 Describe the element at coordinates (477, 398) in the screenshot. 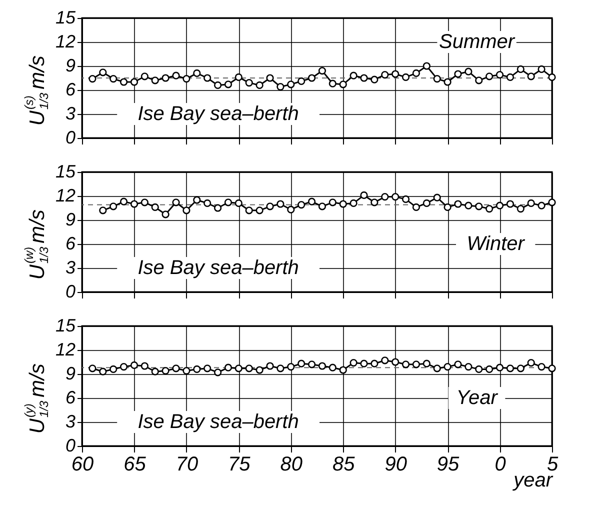

I see `annotation: Year` at that location.